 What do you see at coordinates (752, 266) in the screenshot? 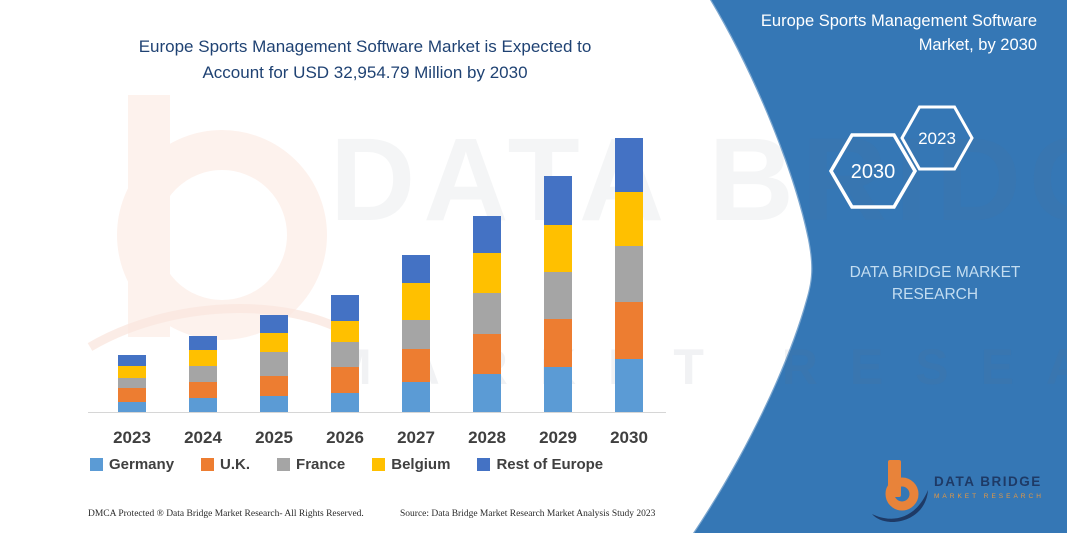
I see `blue-panel-edge-highlight` at bounding box center [752, 266].